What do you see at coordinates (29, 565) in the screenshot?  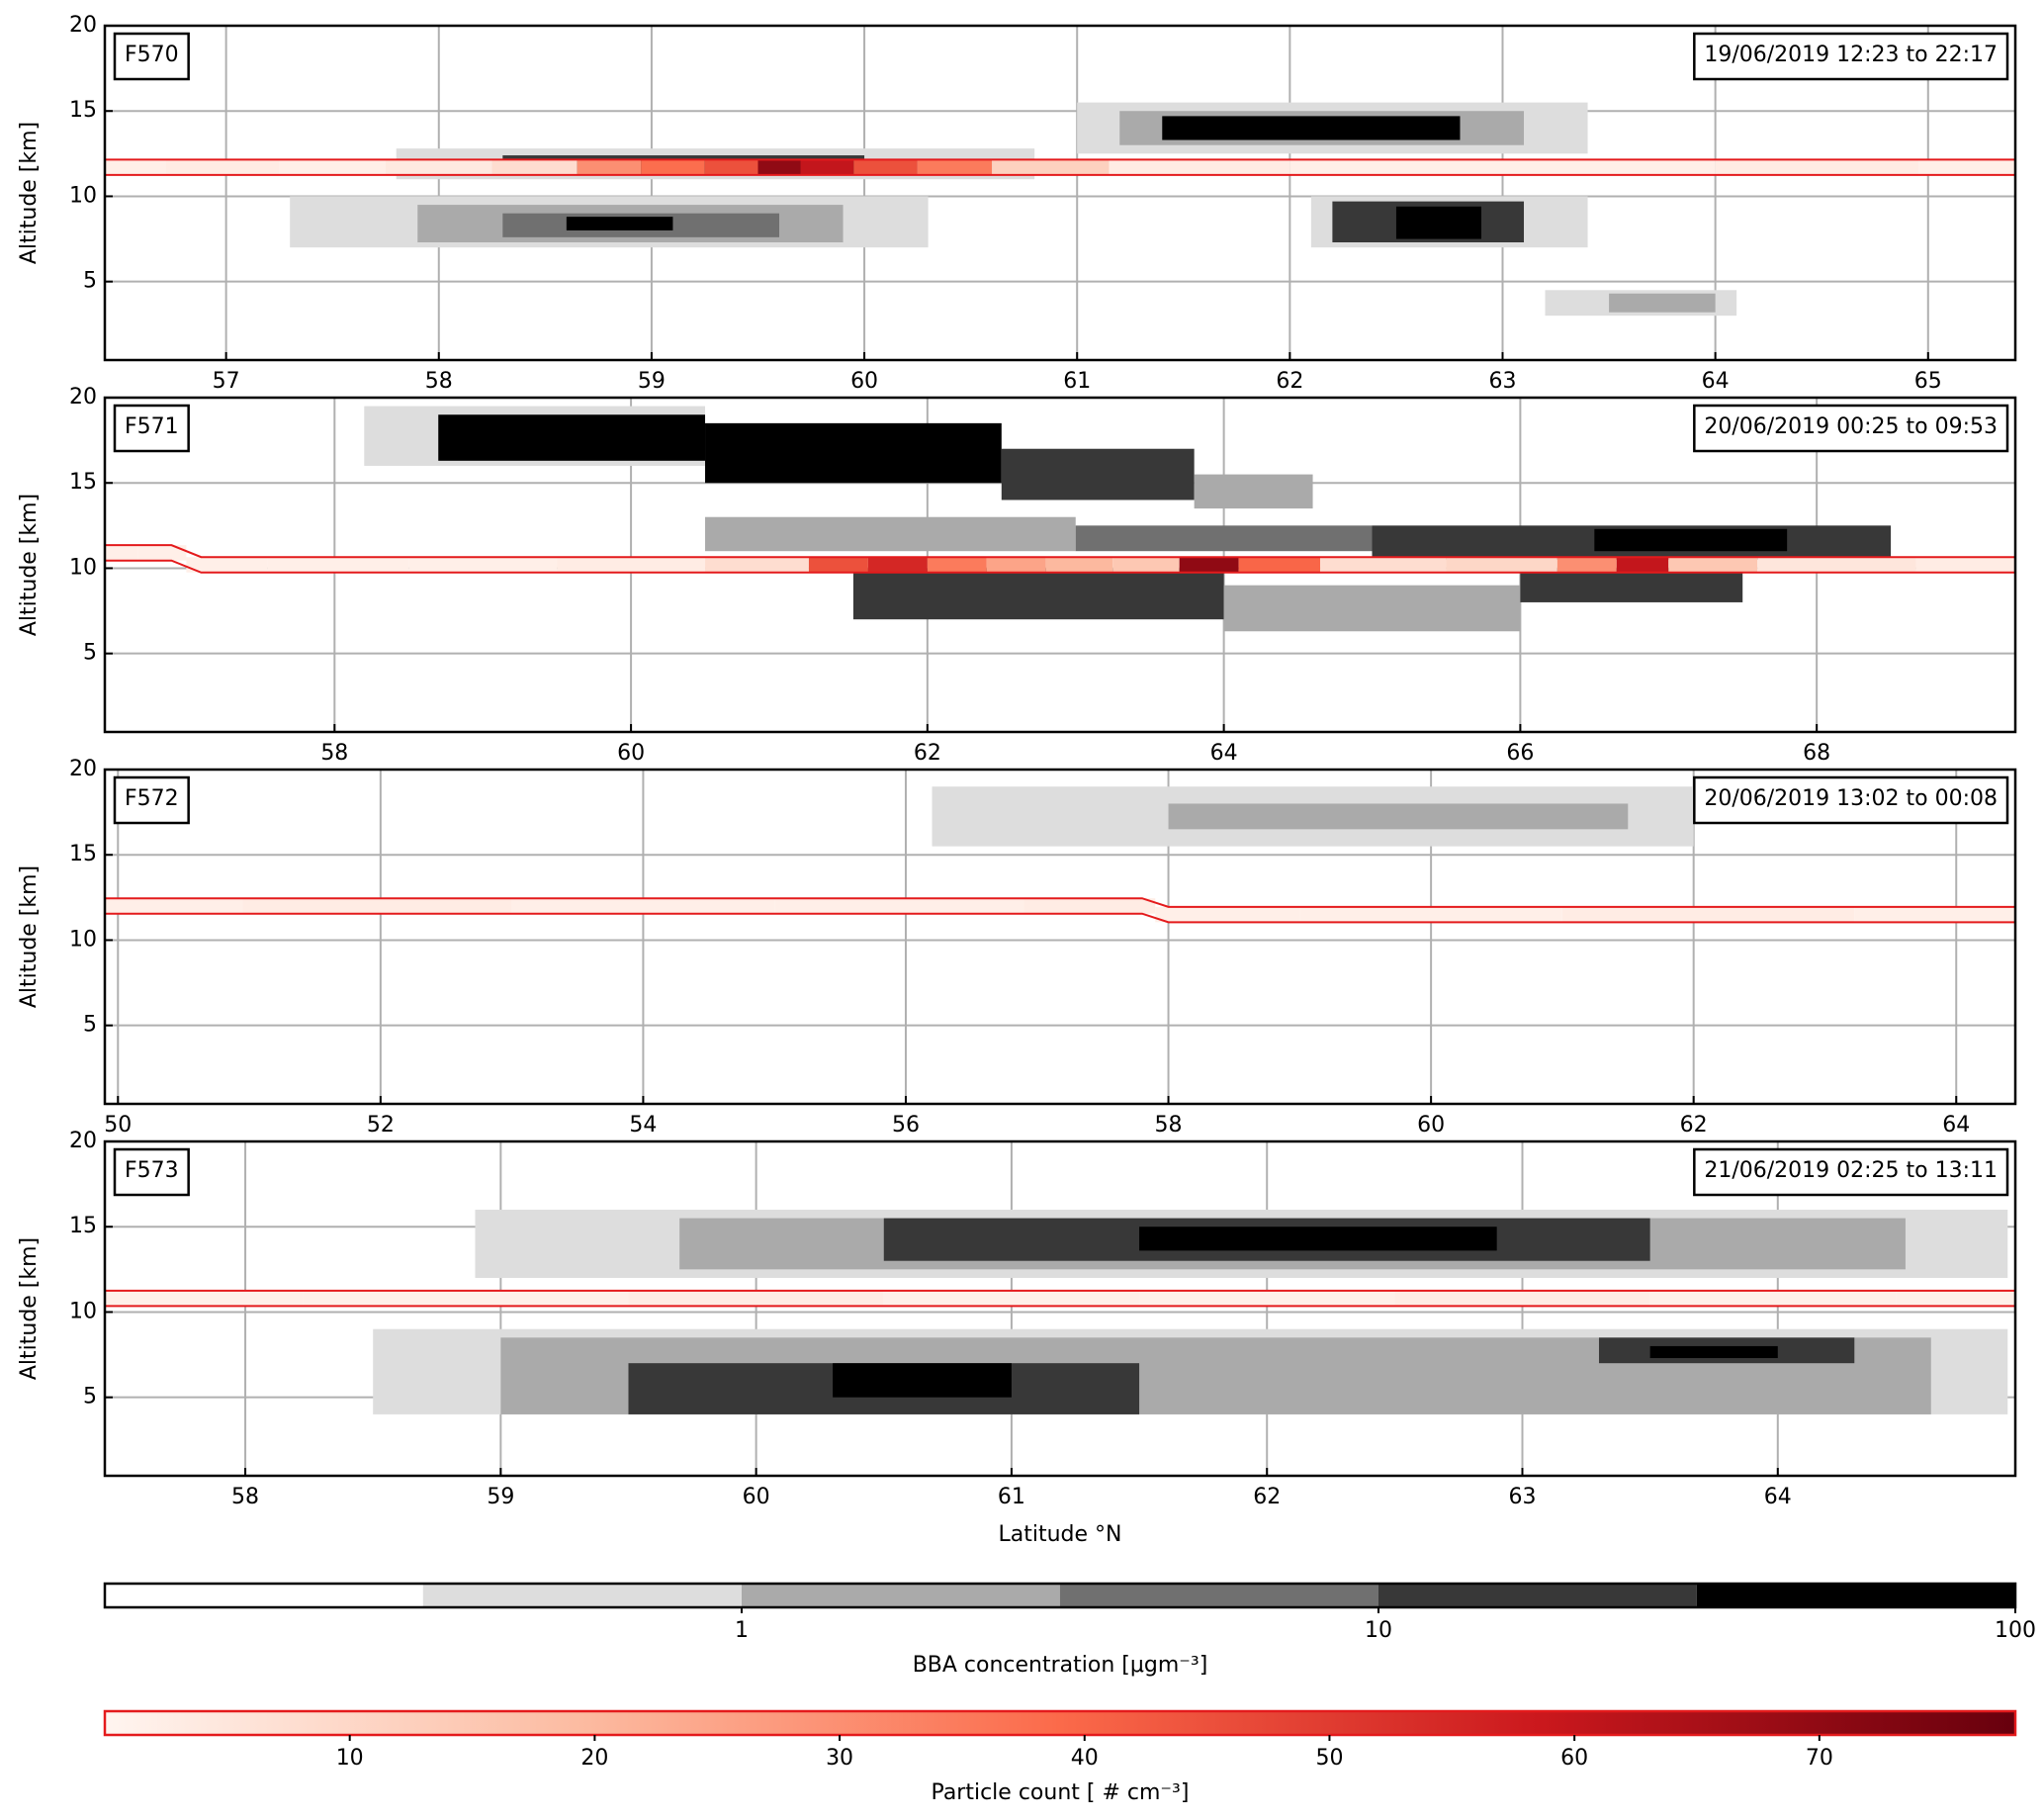 I see `y-axis-label: Altitude [km]` at bounding box center [29, 565].